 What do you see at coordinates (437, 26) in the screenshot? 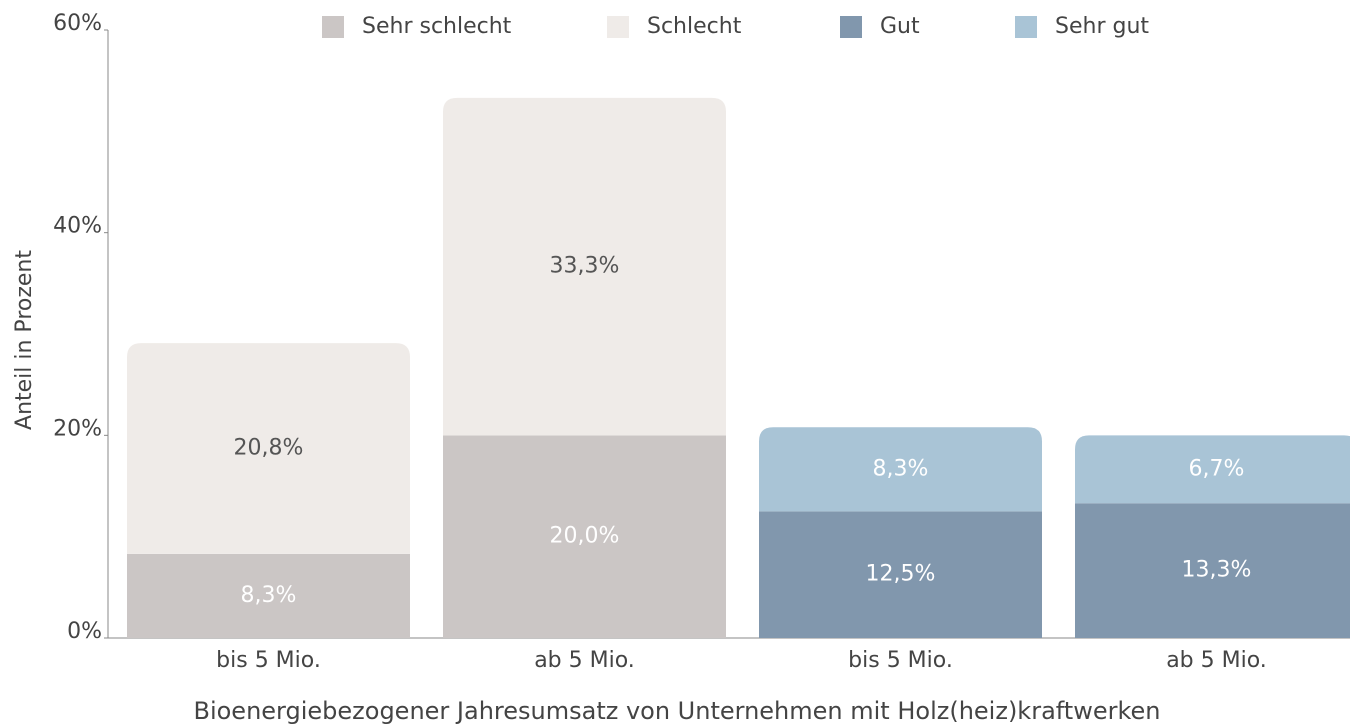
I see `legend-label: Sehr schlecht` at bounding box center [437, 26].